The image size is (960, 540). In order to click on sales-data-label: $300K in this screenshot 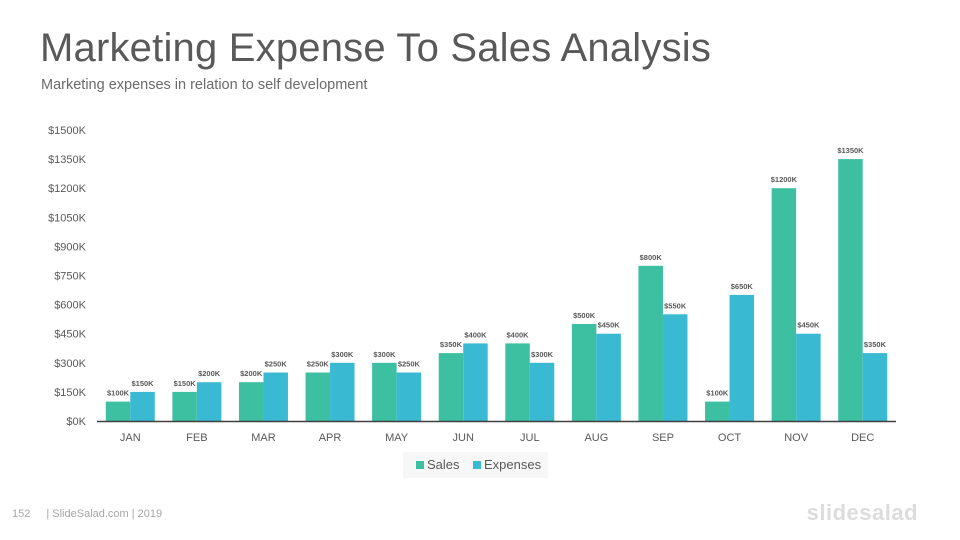, I will do `click(384, 354)`.